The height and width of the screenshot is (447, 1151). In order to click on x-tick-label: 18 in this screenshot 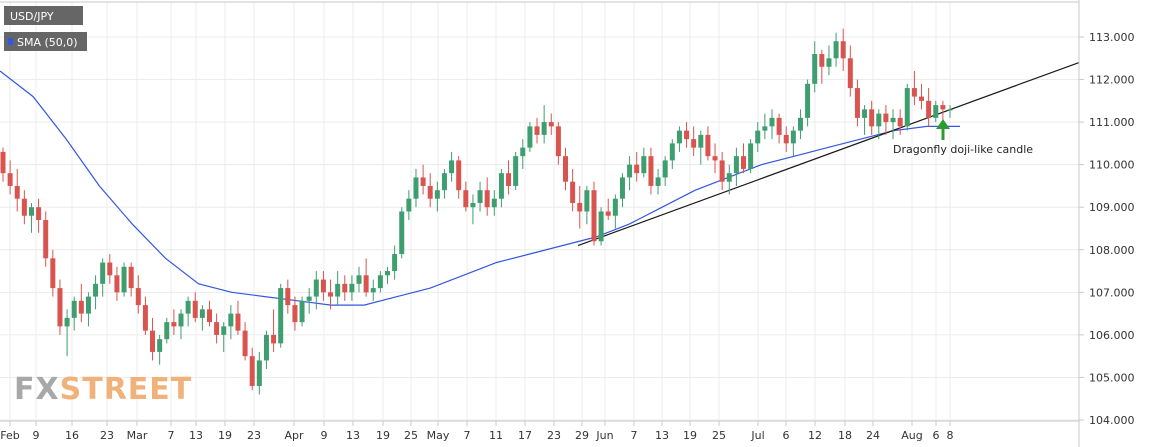, I will do `click(845, 435)`.